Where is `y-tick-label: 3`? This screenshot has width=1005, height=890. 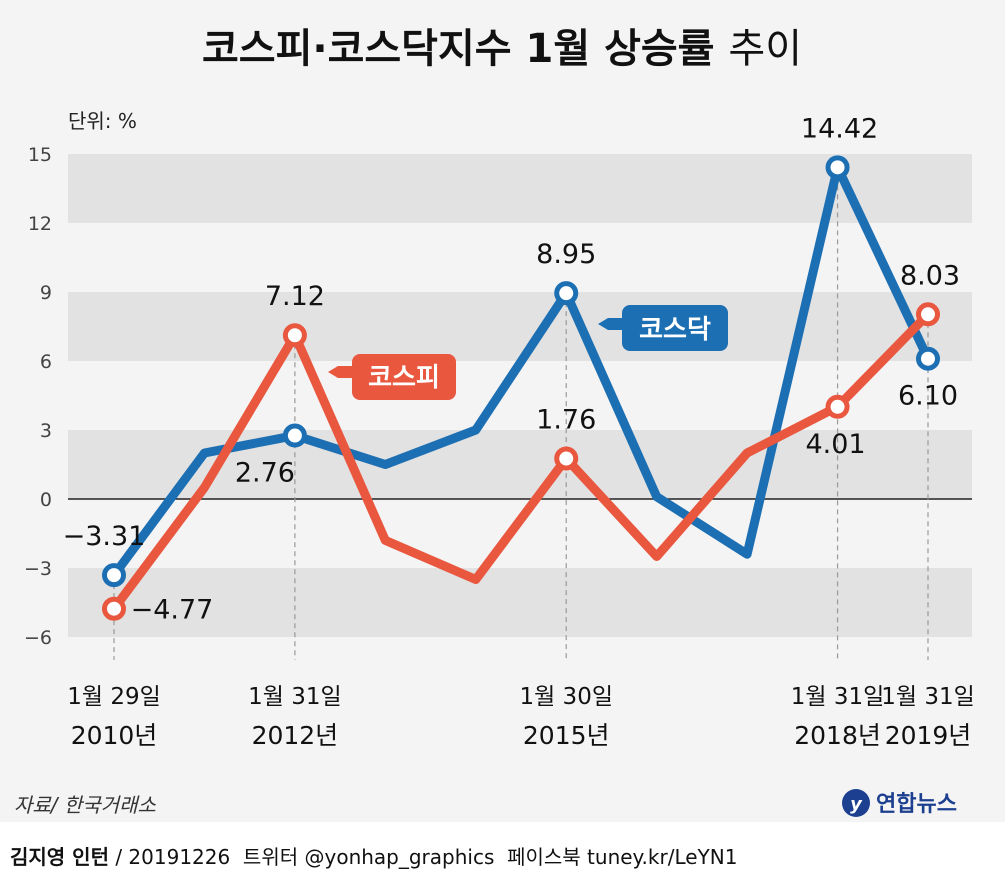
y-tick-label: 3 is located at coordinates (46, 431).